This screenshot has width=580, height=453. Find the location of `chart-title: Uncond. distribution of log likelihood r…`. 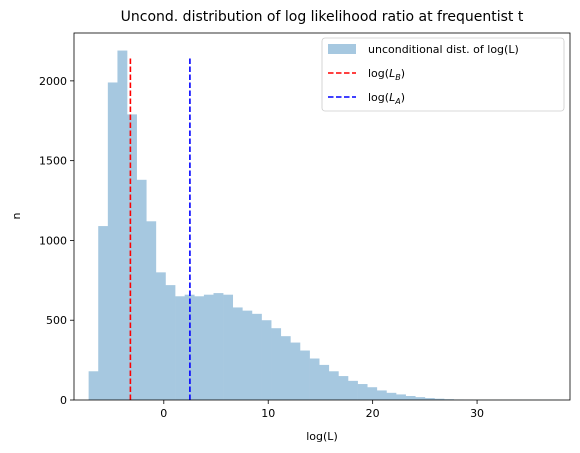

chart-title: Uncond. distribution of log likelihood r… is located at coordinates (322, 17).